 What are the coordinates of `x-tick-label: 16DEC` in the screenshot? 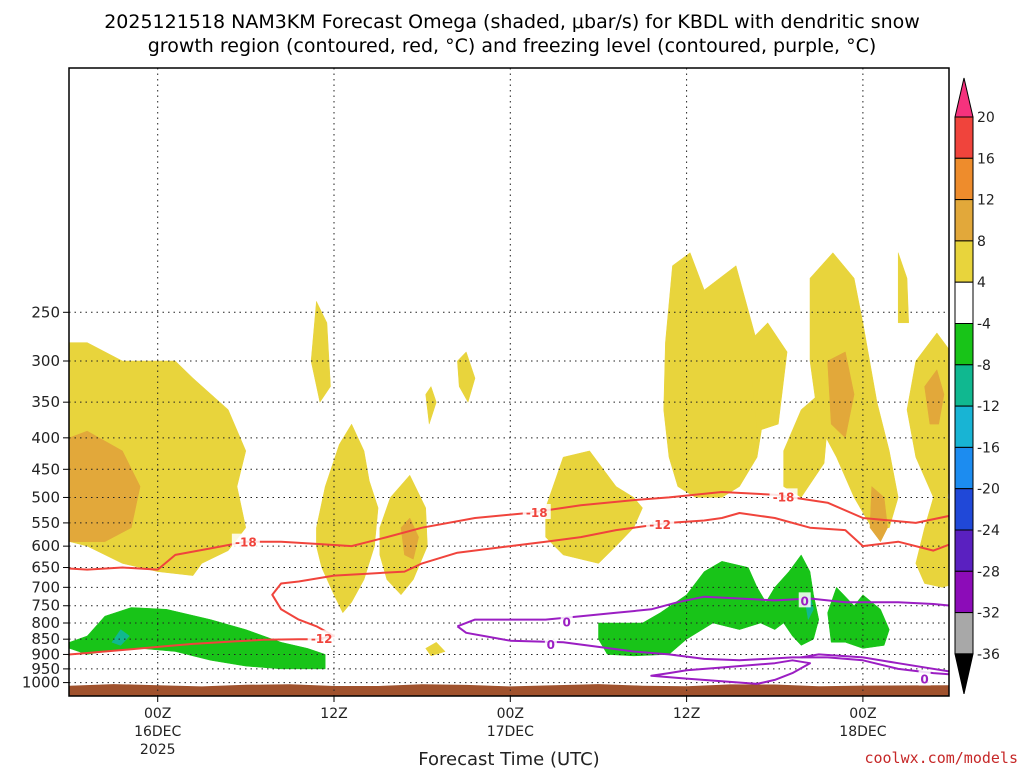 It's located at (157, 732).